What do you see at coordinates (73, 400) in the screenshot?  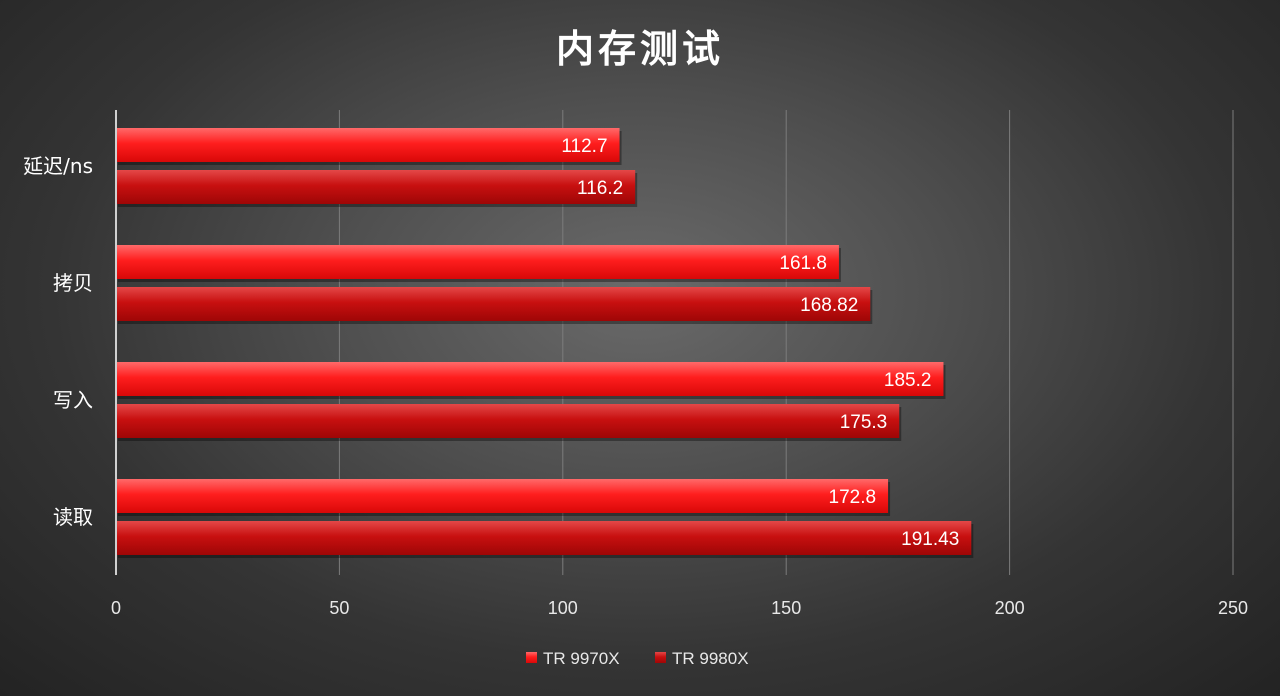 I see `category-label: 写入` at bounding box center [73, 400].